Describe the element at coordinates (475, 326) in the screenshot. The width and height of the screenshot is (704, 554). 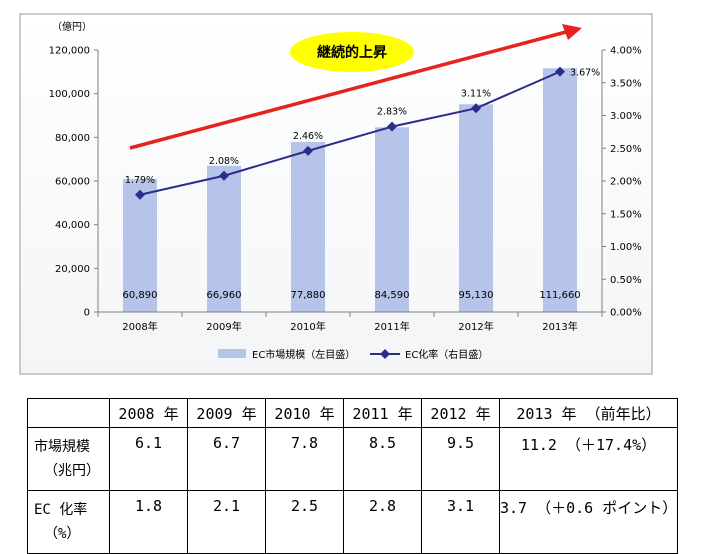
I see `x-tick-label: 2012年` at that location.